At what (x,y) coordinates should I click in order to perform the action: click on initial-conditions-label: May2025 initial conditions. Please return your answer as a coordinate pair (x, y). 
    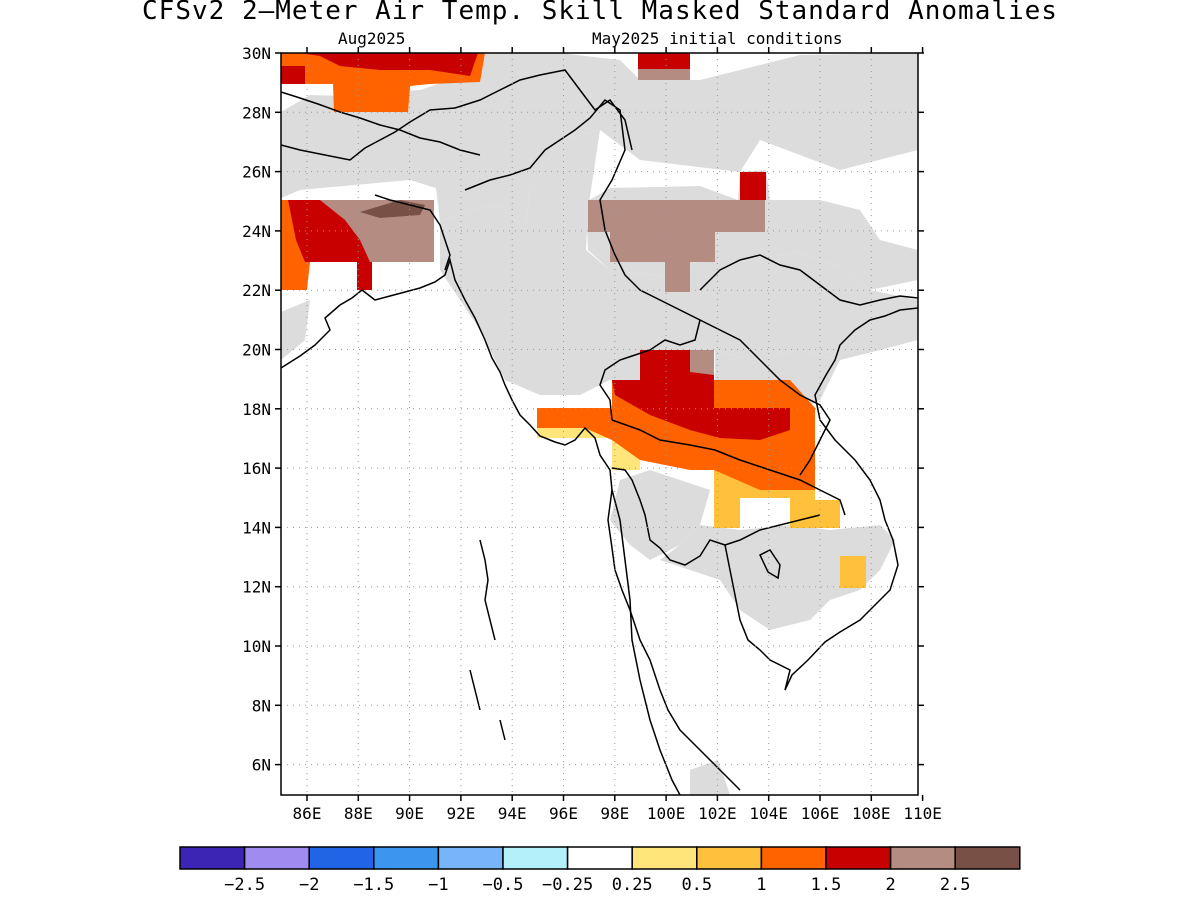
    Looking at the image, I should click on (717, 38).